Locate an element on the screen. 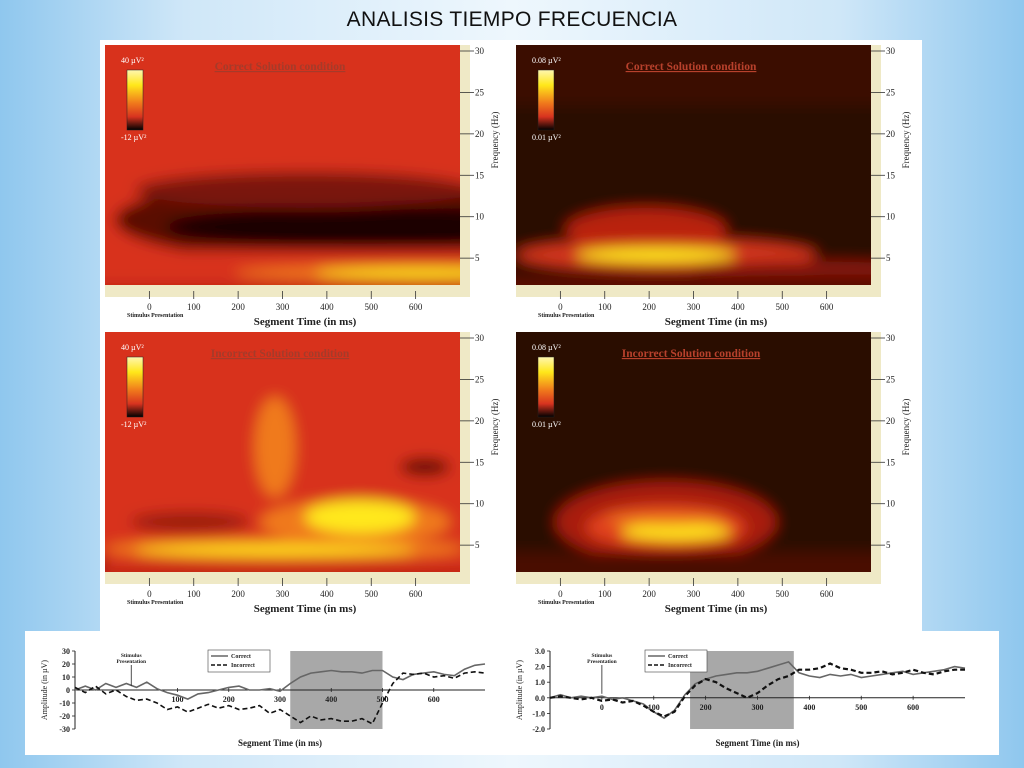 The height and width of the screenshot is (768, 1024). x-tick-label: 600 is located at coordinates (913, 707).